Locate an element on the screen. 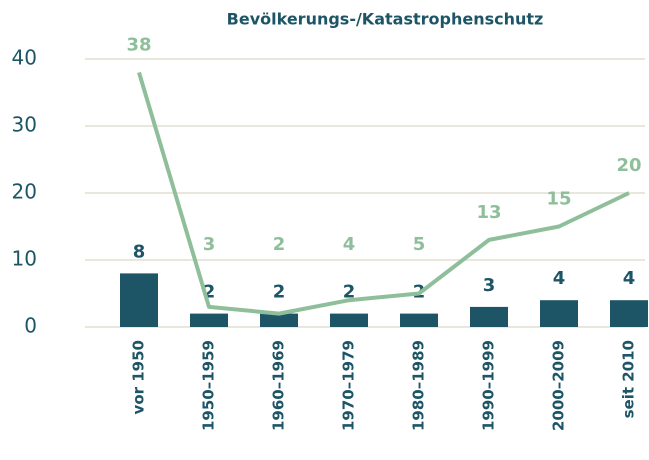 The image size is (649, 460). x-tick-label: vor 1950 is located at coordinates (139, 377).